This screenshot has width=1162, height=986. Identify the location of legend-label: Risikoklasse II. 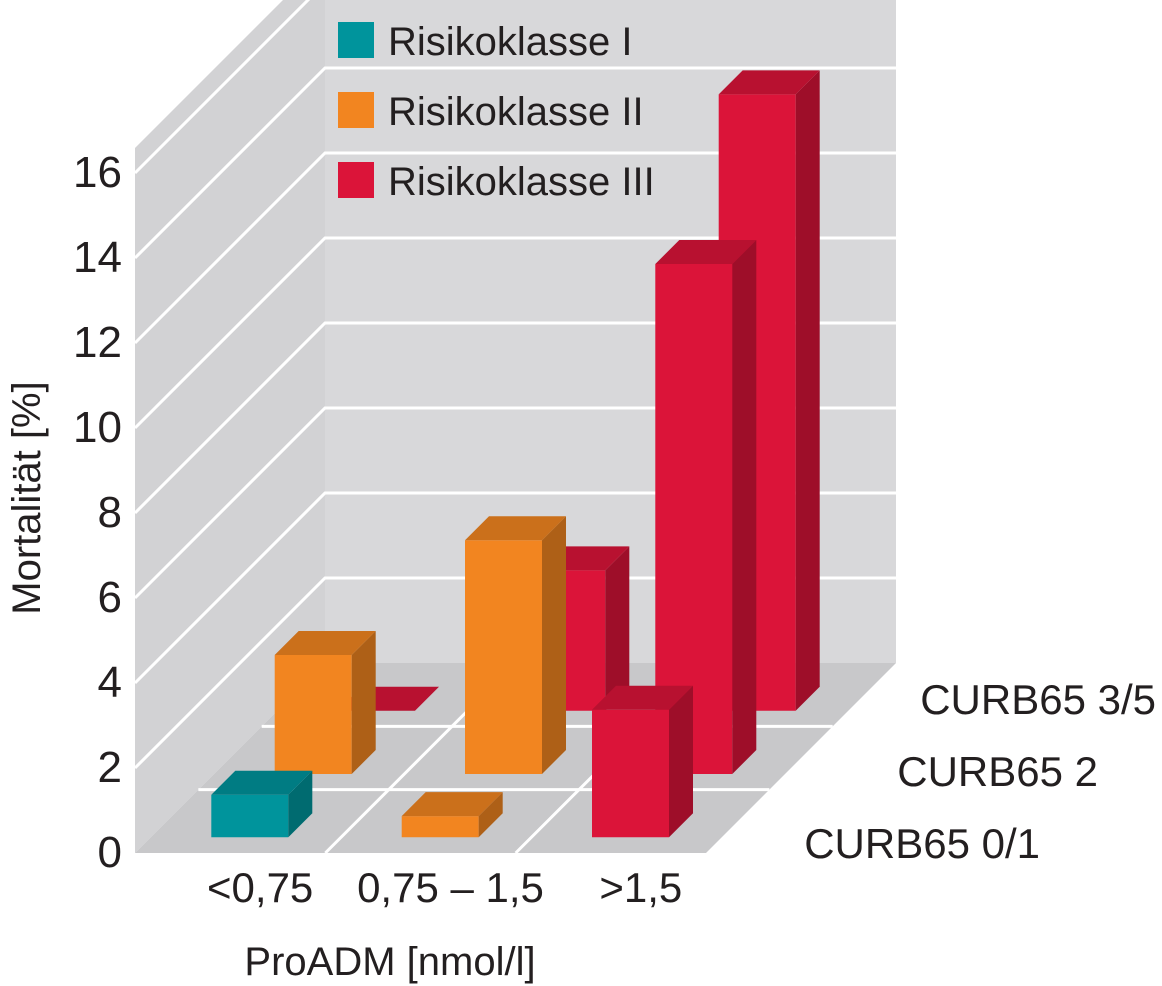
(516, 112).